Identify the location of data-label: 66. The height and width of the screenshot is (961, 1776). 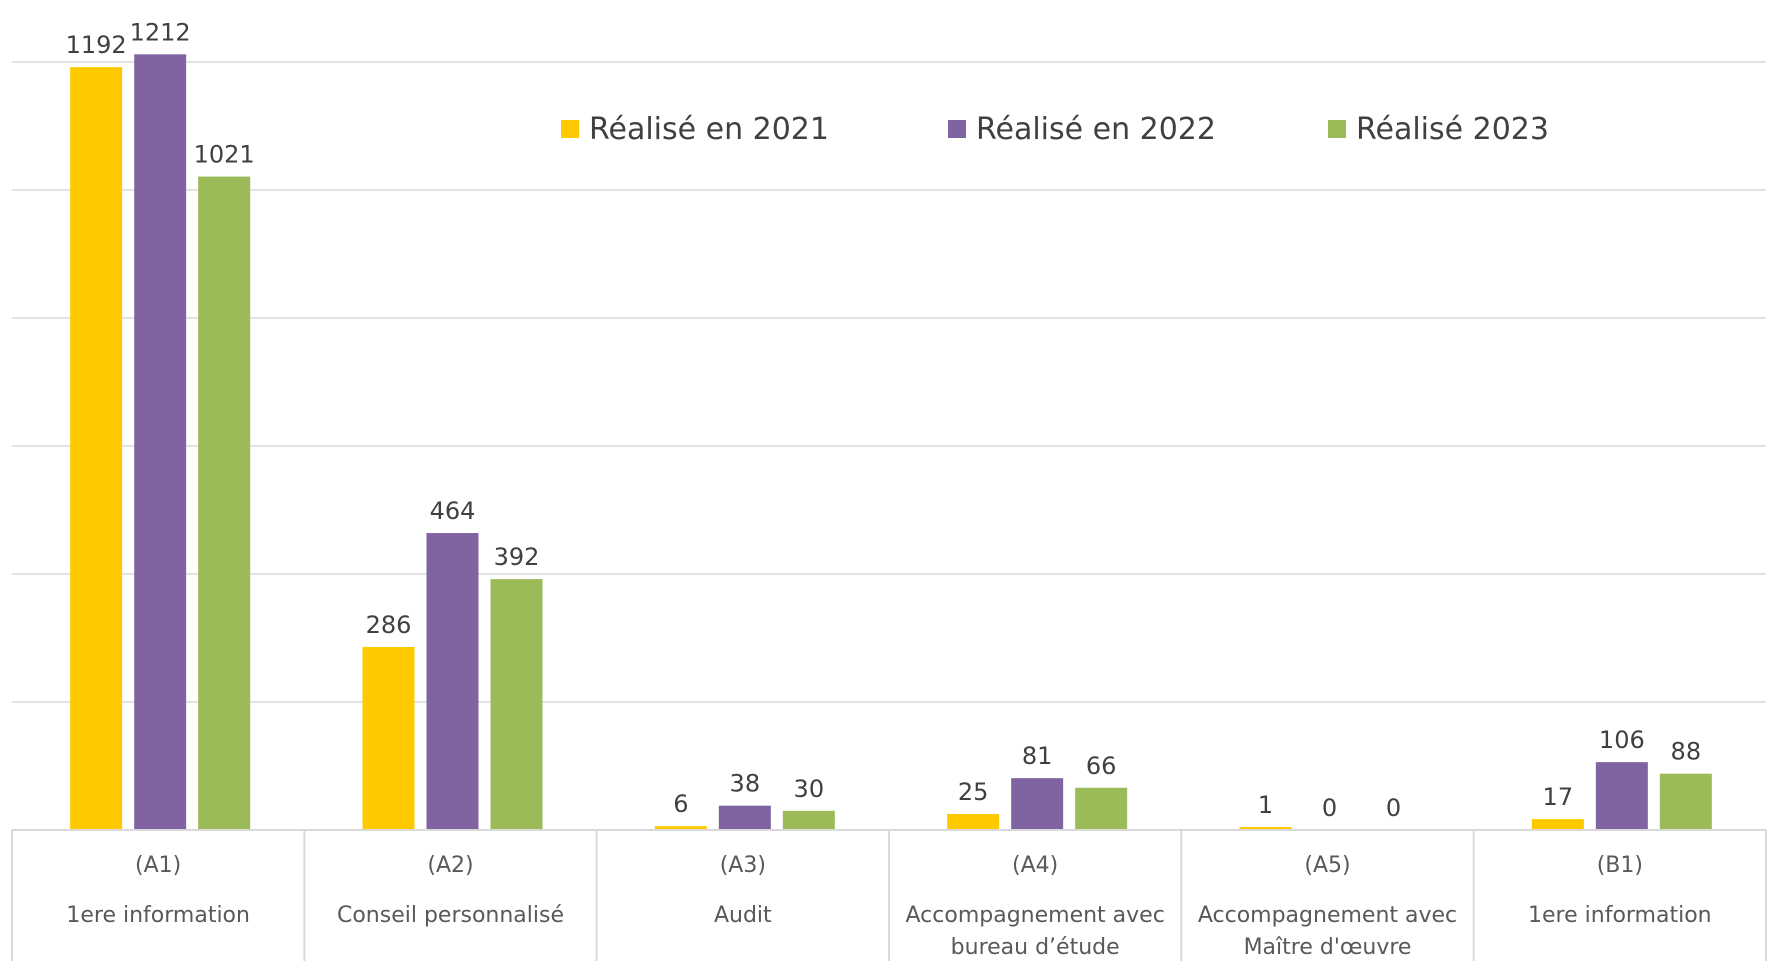
(1101, 766).